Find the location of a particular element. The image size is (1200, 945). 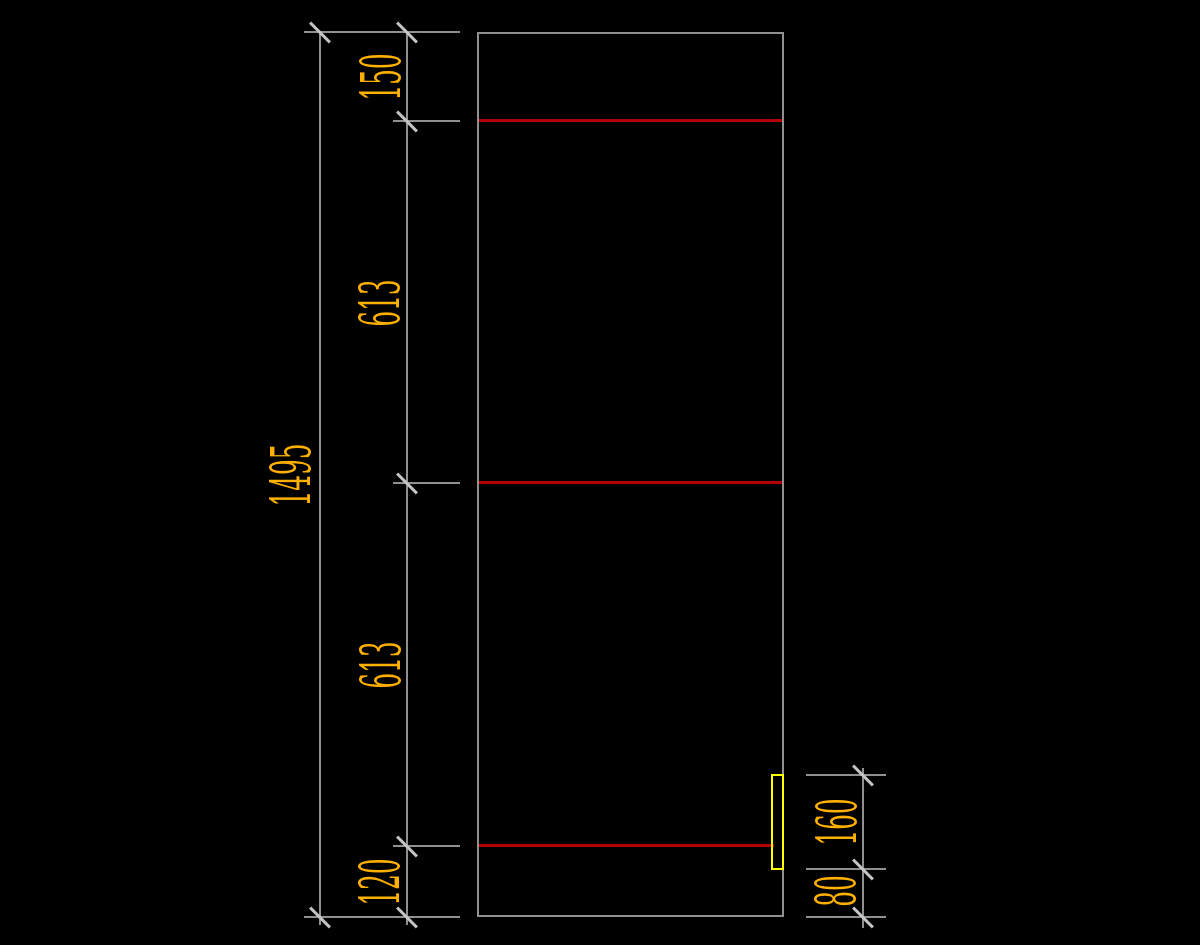

extension-line-top is located at coordinates (382, 32).